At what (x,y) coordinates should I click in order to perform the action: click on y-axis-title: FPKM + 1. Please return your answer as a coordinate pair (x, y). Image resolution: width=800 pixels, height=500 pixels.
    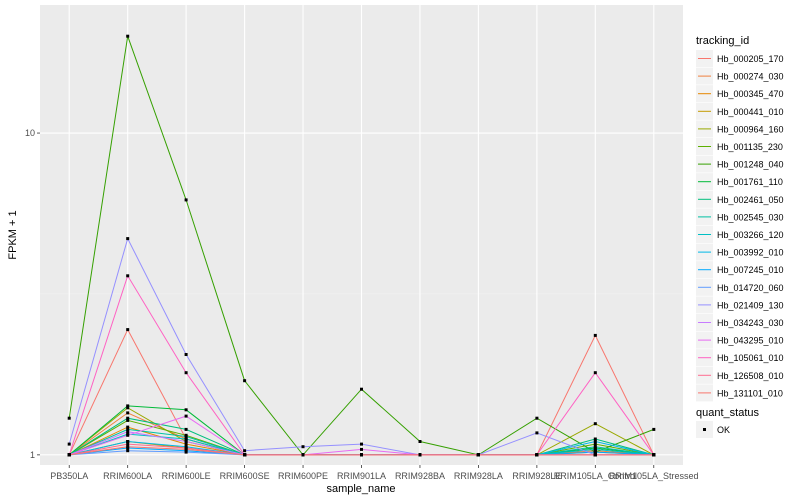
    Looking at the image, I should click on (13, 234).